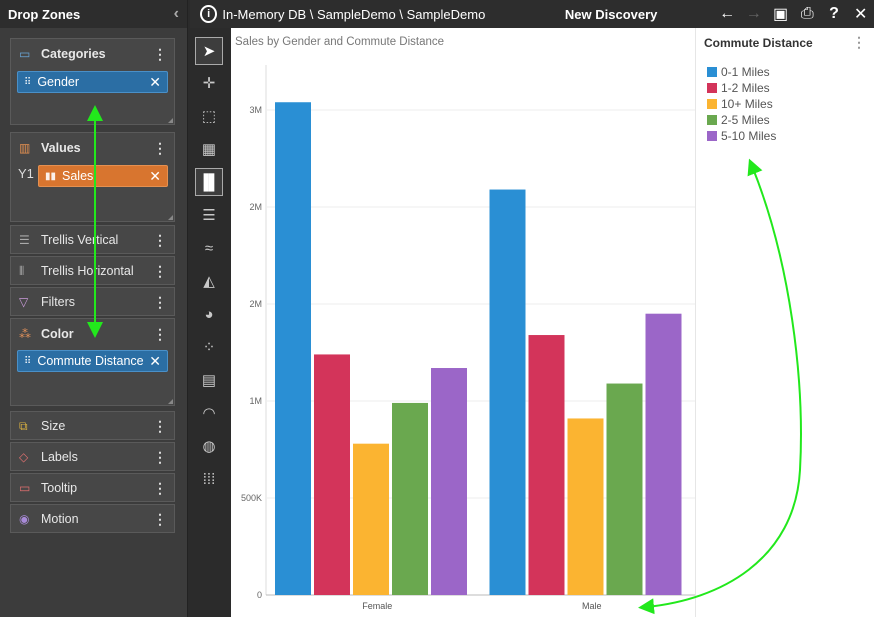 The image size is (874, 617). What do you see at coordinates (209, 248) in the screenshot?
I see `line-chart-icon: ≈` at bounding box center [209, 248].